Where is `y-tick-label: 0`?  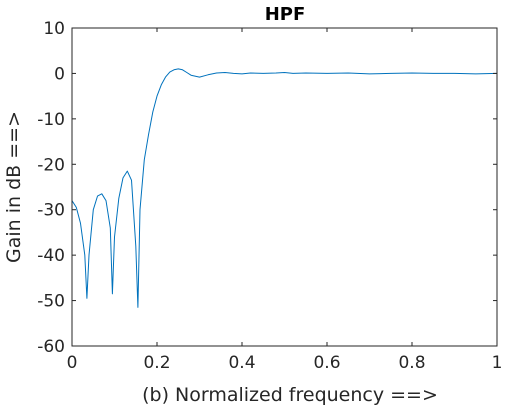
y-tick-label: 0 is located at coordinates (59, 74).